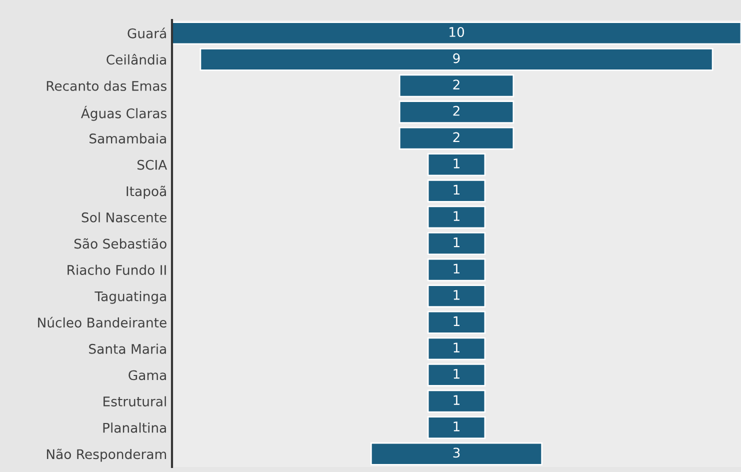 This screenshot has height=472, width=741. Describe the element at coordinates (123, 113) in the screenshot. I see `category-label: Águas Claras` at that location.